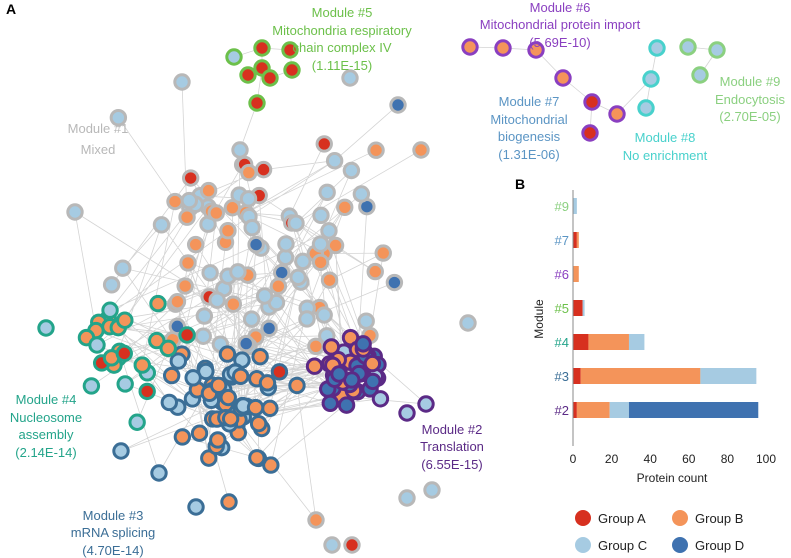 This screenshot has width=791, height=558. I want to click on category-label: #5, so click(562, 308).